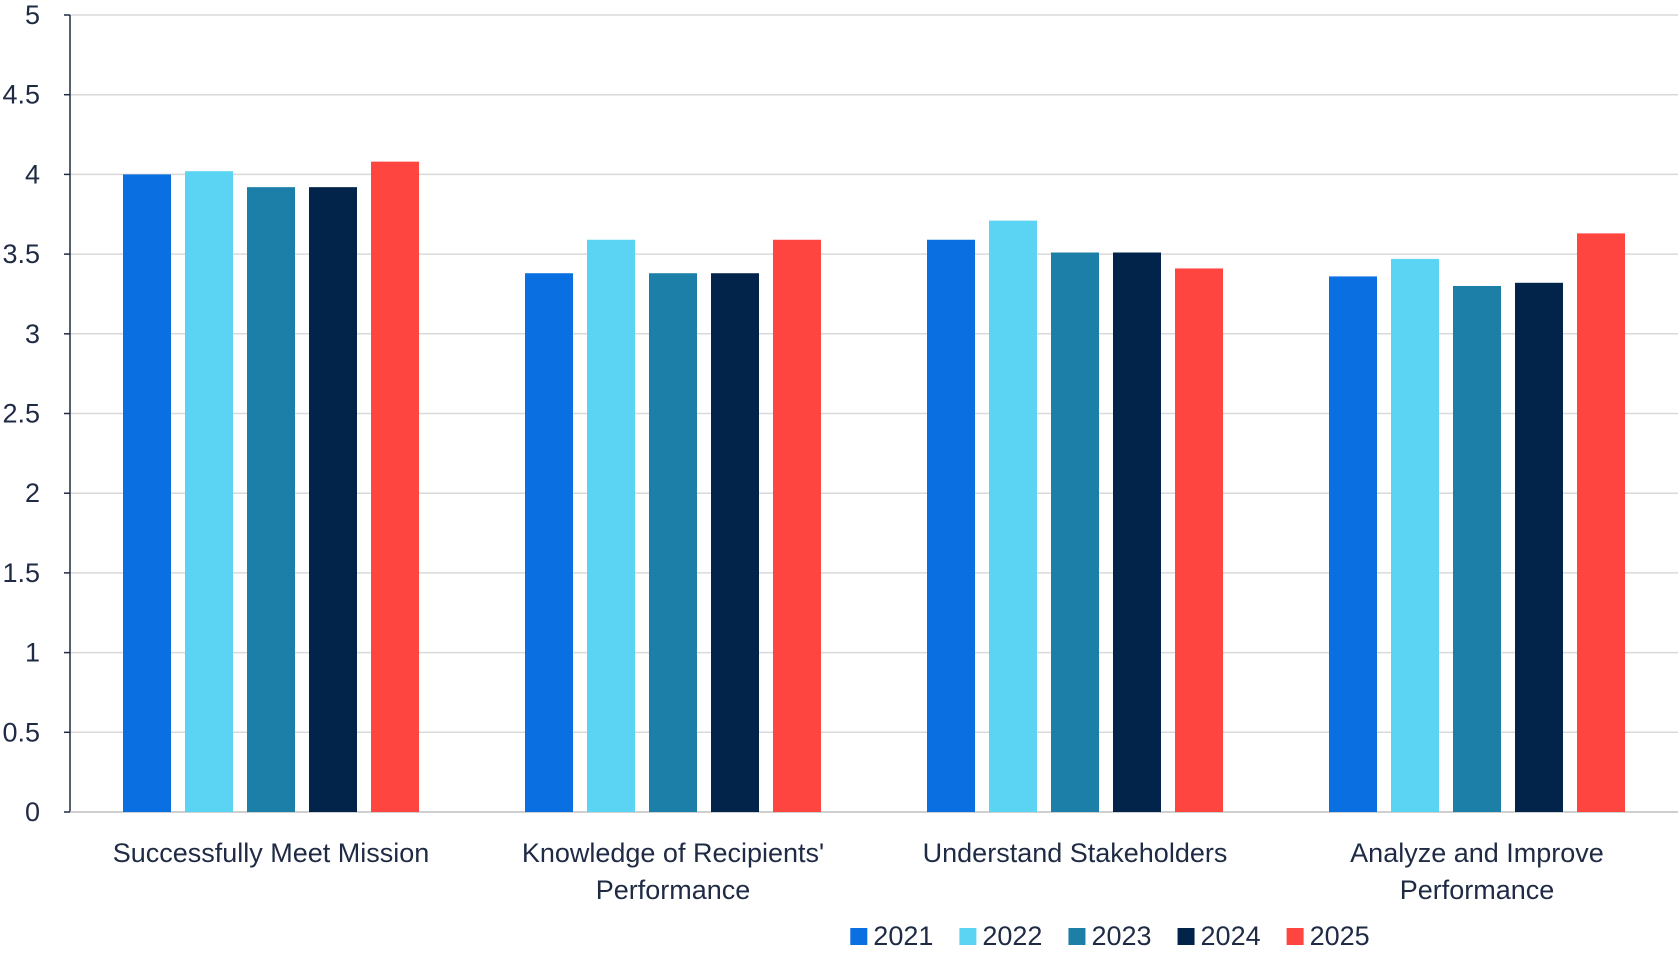  Describe the element at coordinates (673, 853) in the screenshot. I see `x-category-label: Knowledge of Recipients'` at that location.